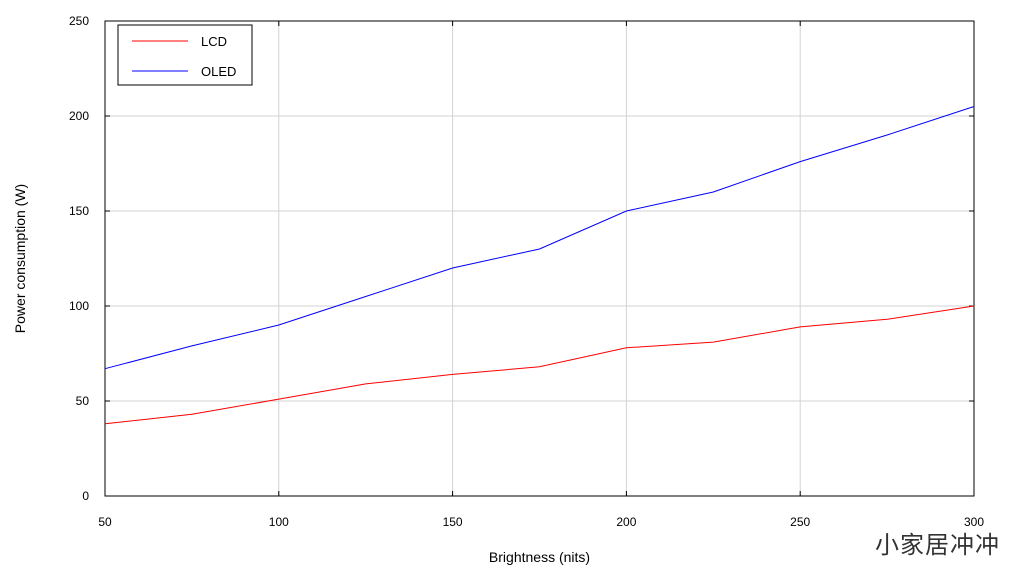 The image size is (1014, 574). Describe the element at coordinates (279, 522) in the screenshot. I see `x-tick-label: 100` at that location.